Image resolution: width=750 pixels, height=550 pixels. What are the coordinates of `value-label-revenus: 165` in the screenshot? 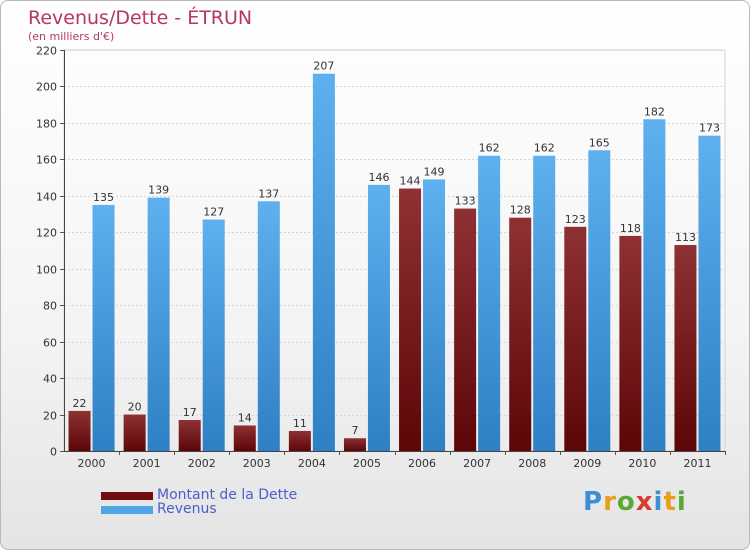 It's located at (599, 142).